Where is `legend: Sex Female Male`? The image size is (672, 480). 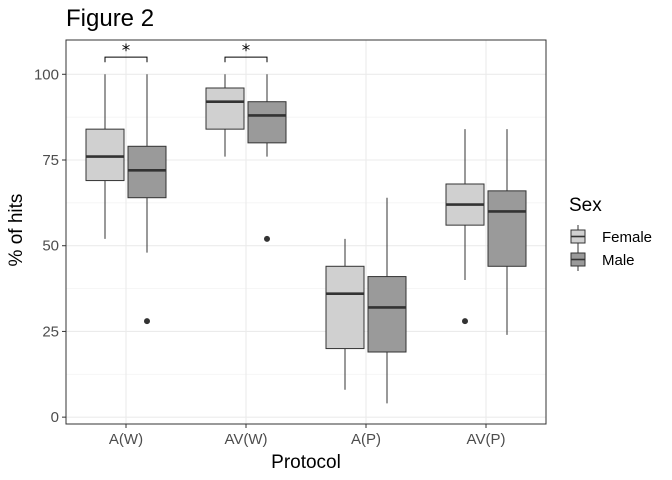
legend: Sex Female Male is located at coordinates (610, 233).